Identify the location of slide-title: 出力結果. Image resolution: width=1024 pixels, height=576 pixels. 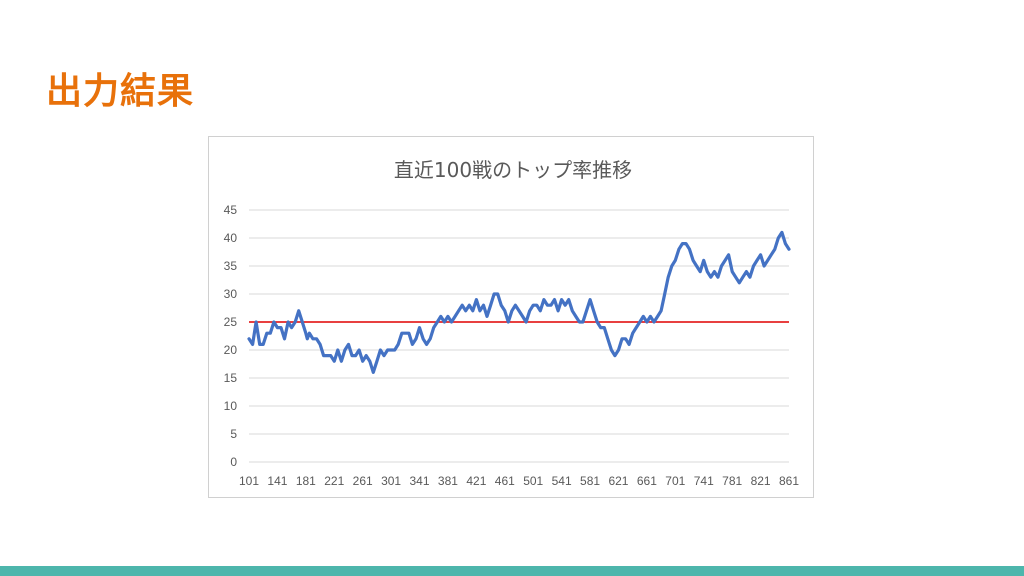
(120, 91).